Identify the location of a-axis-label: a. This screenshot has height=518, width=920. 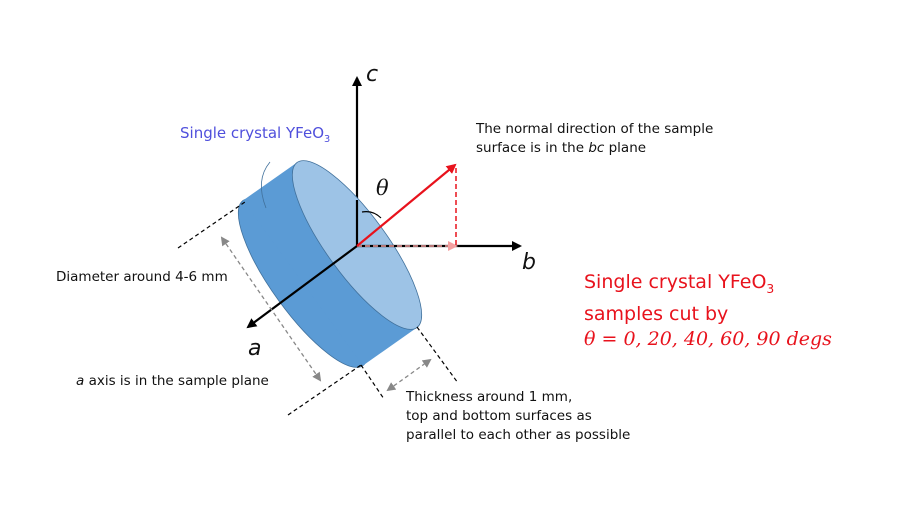
(255, 348).